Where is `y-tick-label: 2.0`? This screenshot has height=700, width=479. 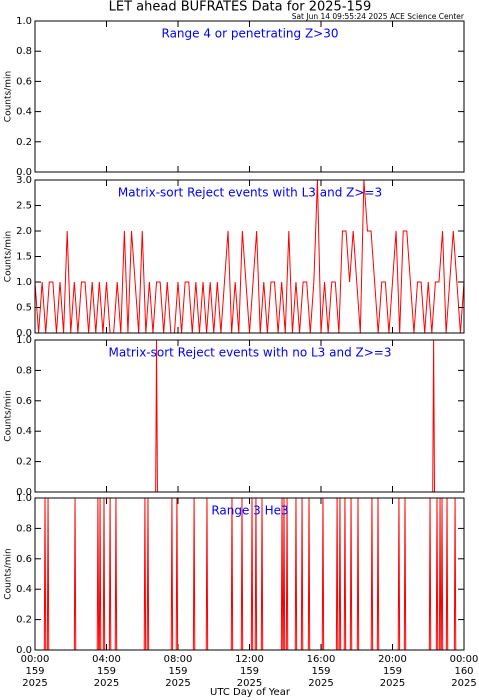 y-tick-label: 2.0 is located at coordinates (24, 231).